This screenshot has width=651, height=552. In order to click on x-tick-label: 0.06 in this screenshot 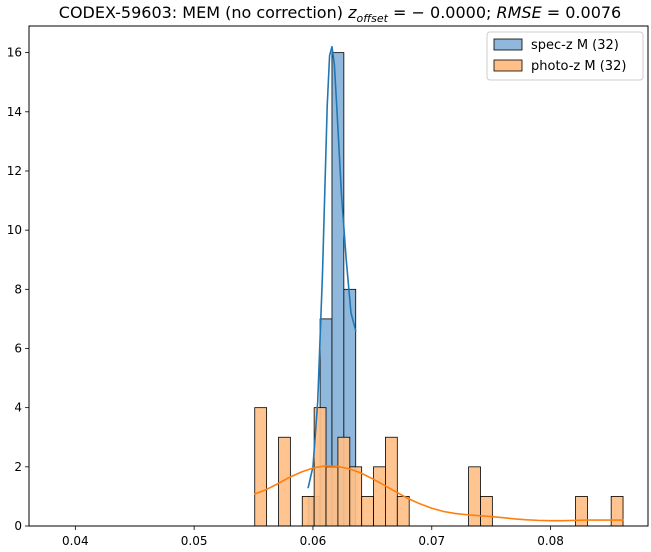, I will do `click(313, 541)`.